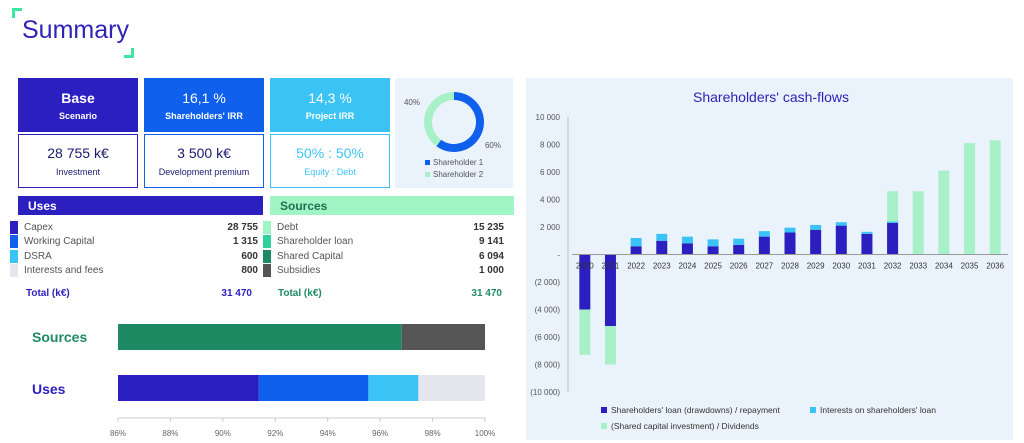 The image size is (1024, 443). What do you see at coordinates (550, 172) in the screenshot?
I see `cashflow-y-tick-label: 6 000` at bounding box center [550, 172].